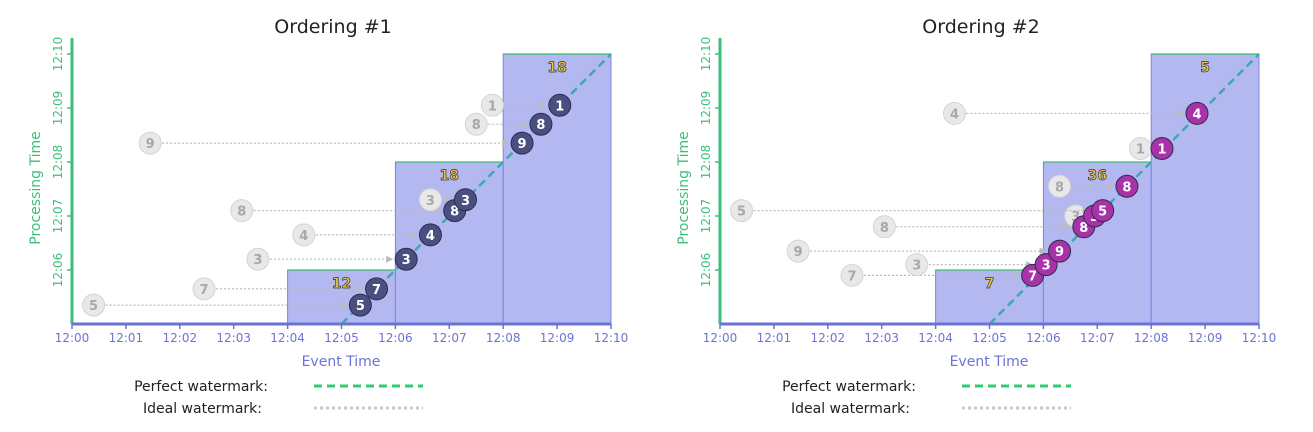 The image size is (1313, 432). What do you see at coordinates (449, 243) in the screenshot?
I see `window-pane` at bounding box center [449, 243].